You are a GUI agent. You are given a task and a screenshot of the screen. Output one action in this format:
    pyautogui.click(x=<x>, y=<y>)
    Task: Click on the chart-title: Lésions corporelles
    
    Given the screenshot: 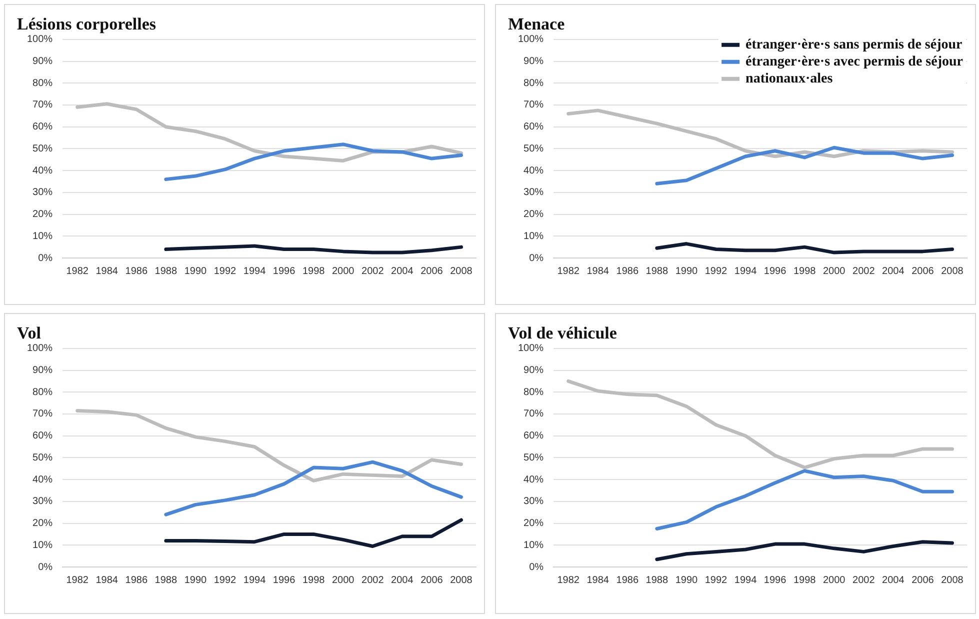 What is the action you would take?
    pyautogui.click(x=86, y=24)
    